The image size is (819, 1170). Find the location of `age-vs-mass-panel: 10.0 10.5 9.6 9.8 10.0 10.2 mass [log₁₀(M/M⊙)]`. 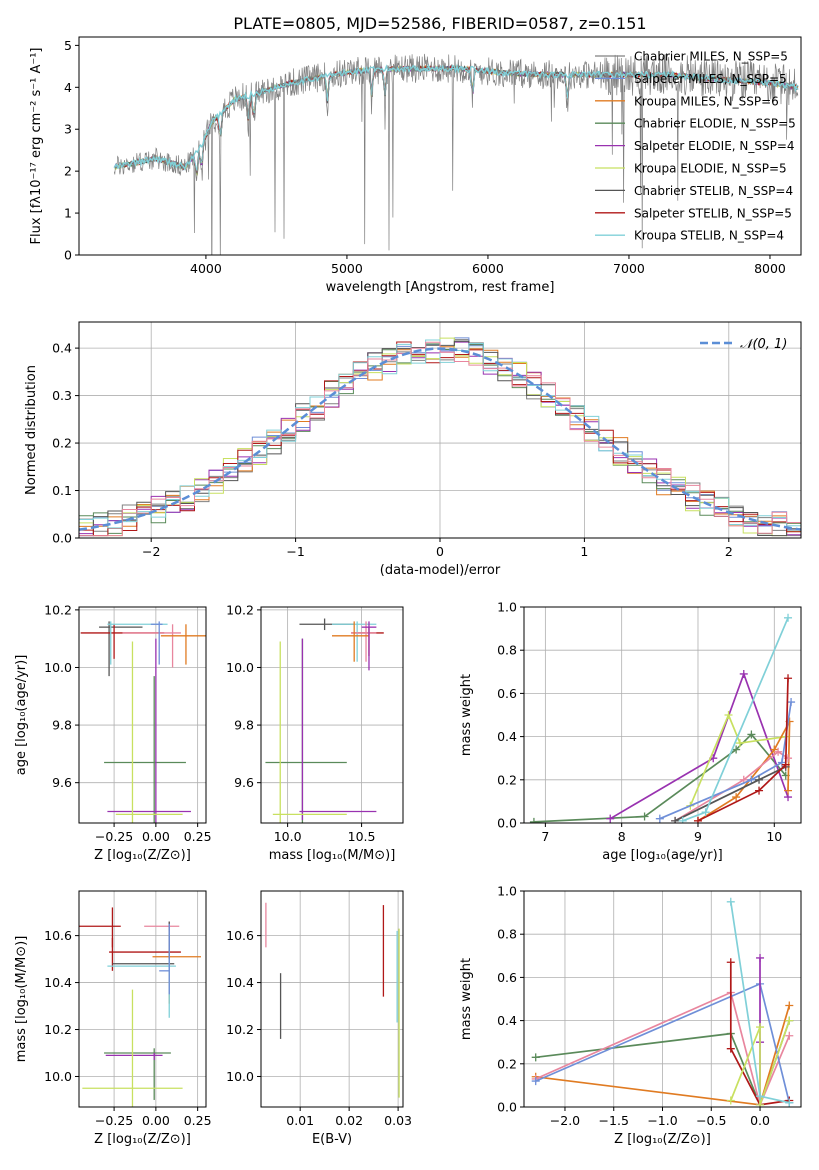

age-vs-mass-panel: 10.0 10.5 9.6 9.8 10.0 10.2 mass [log₁₀(M/M⊙)] is located at coordinates (315, 732).